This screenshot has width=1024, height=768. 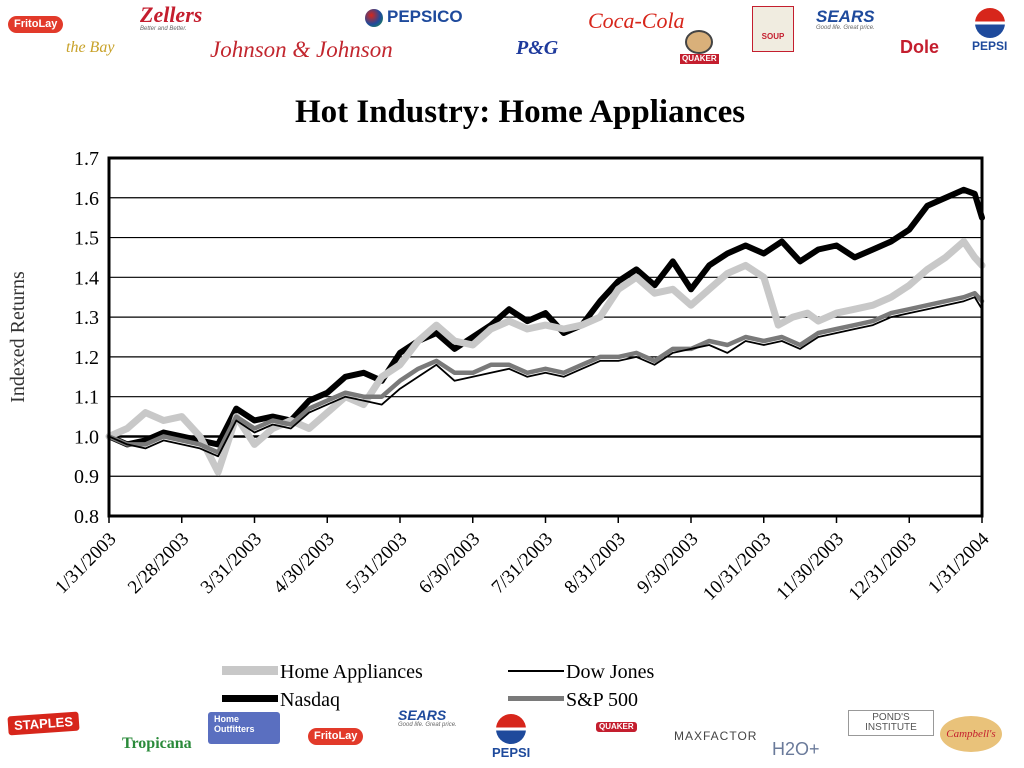 I want to click on x-tick-label-6: 7/31/2003, so click(x=522, y=563).